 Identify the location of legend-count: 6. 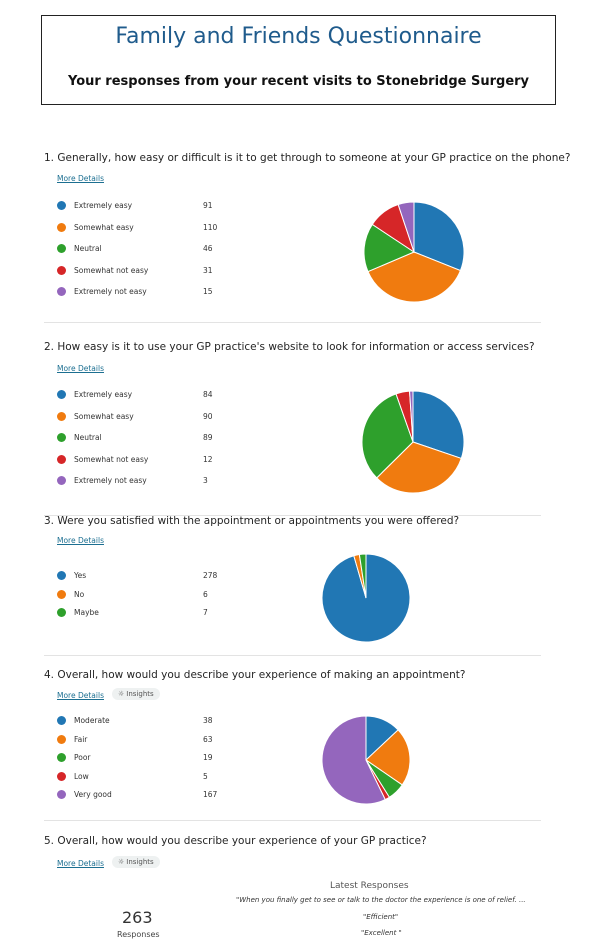
(205, 594).